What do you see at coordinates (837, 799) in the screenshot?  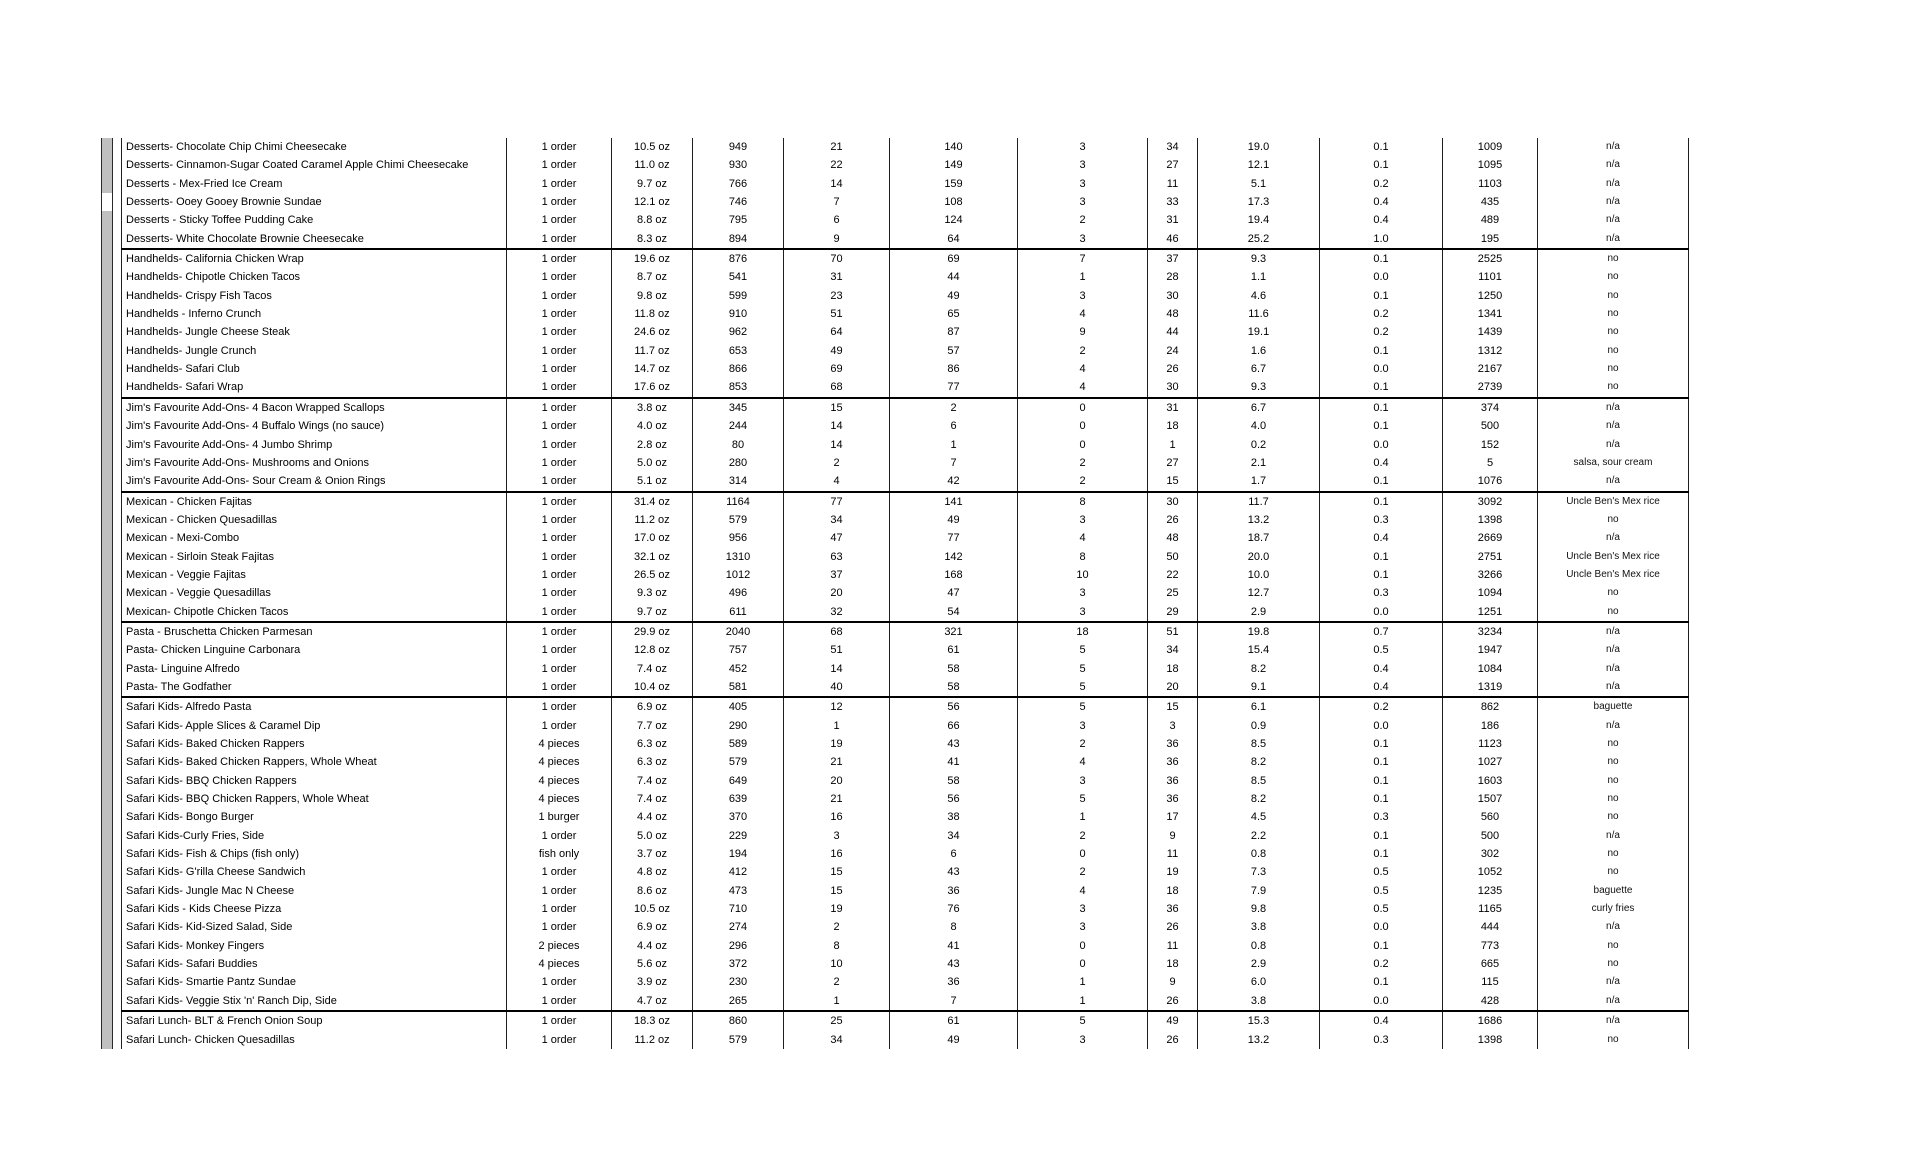 I see `cell-protein: 21` at bounding box center [837, 799].